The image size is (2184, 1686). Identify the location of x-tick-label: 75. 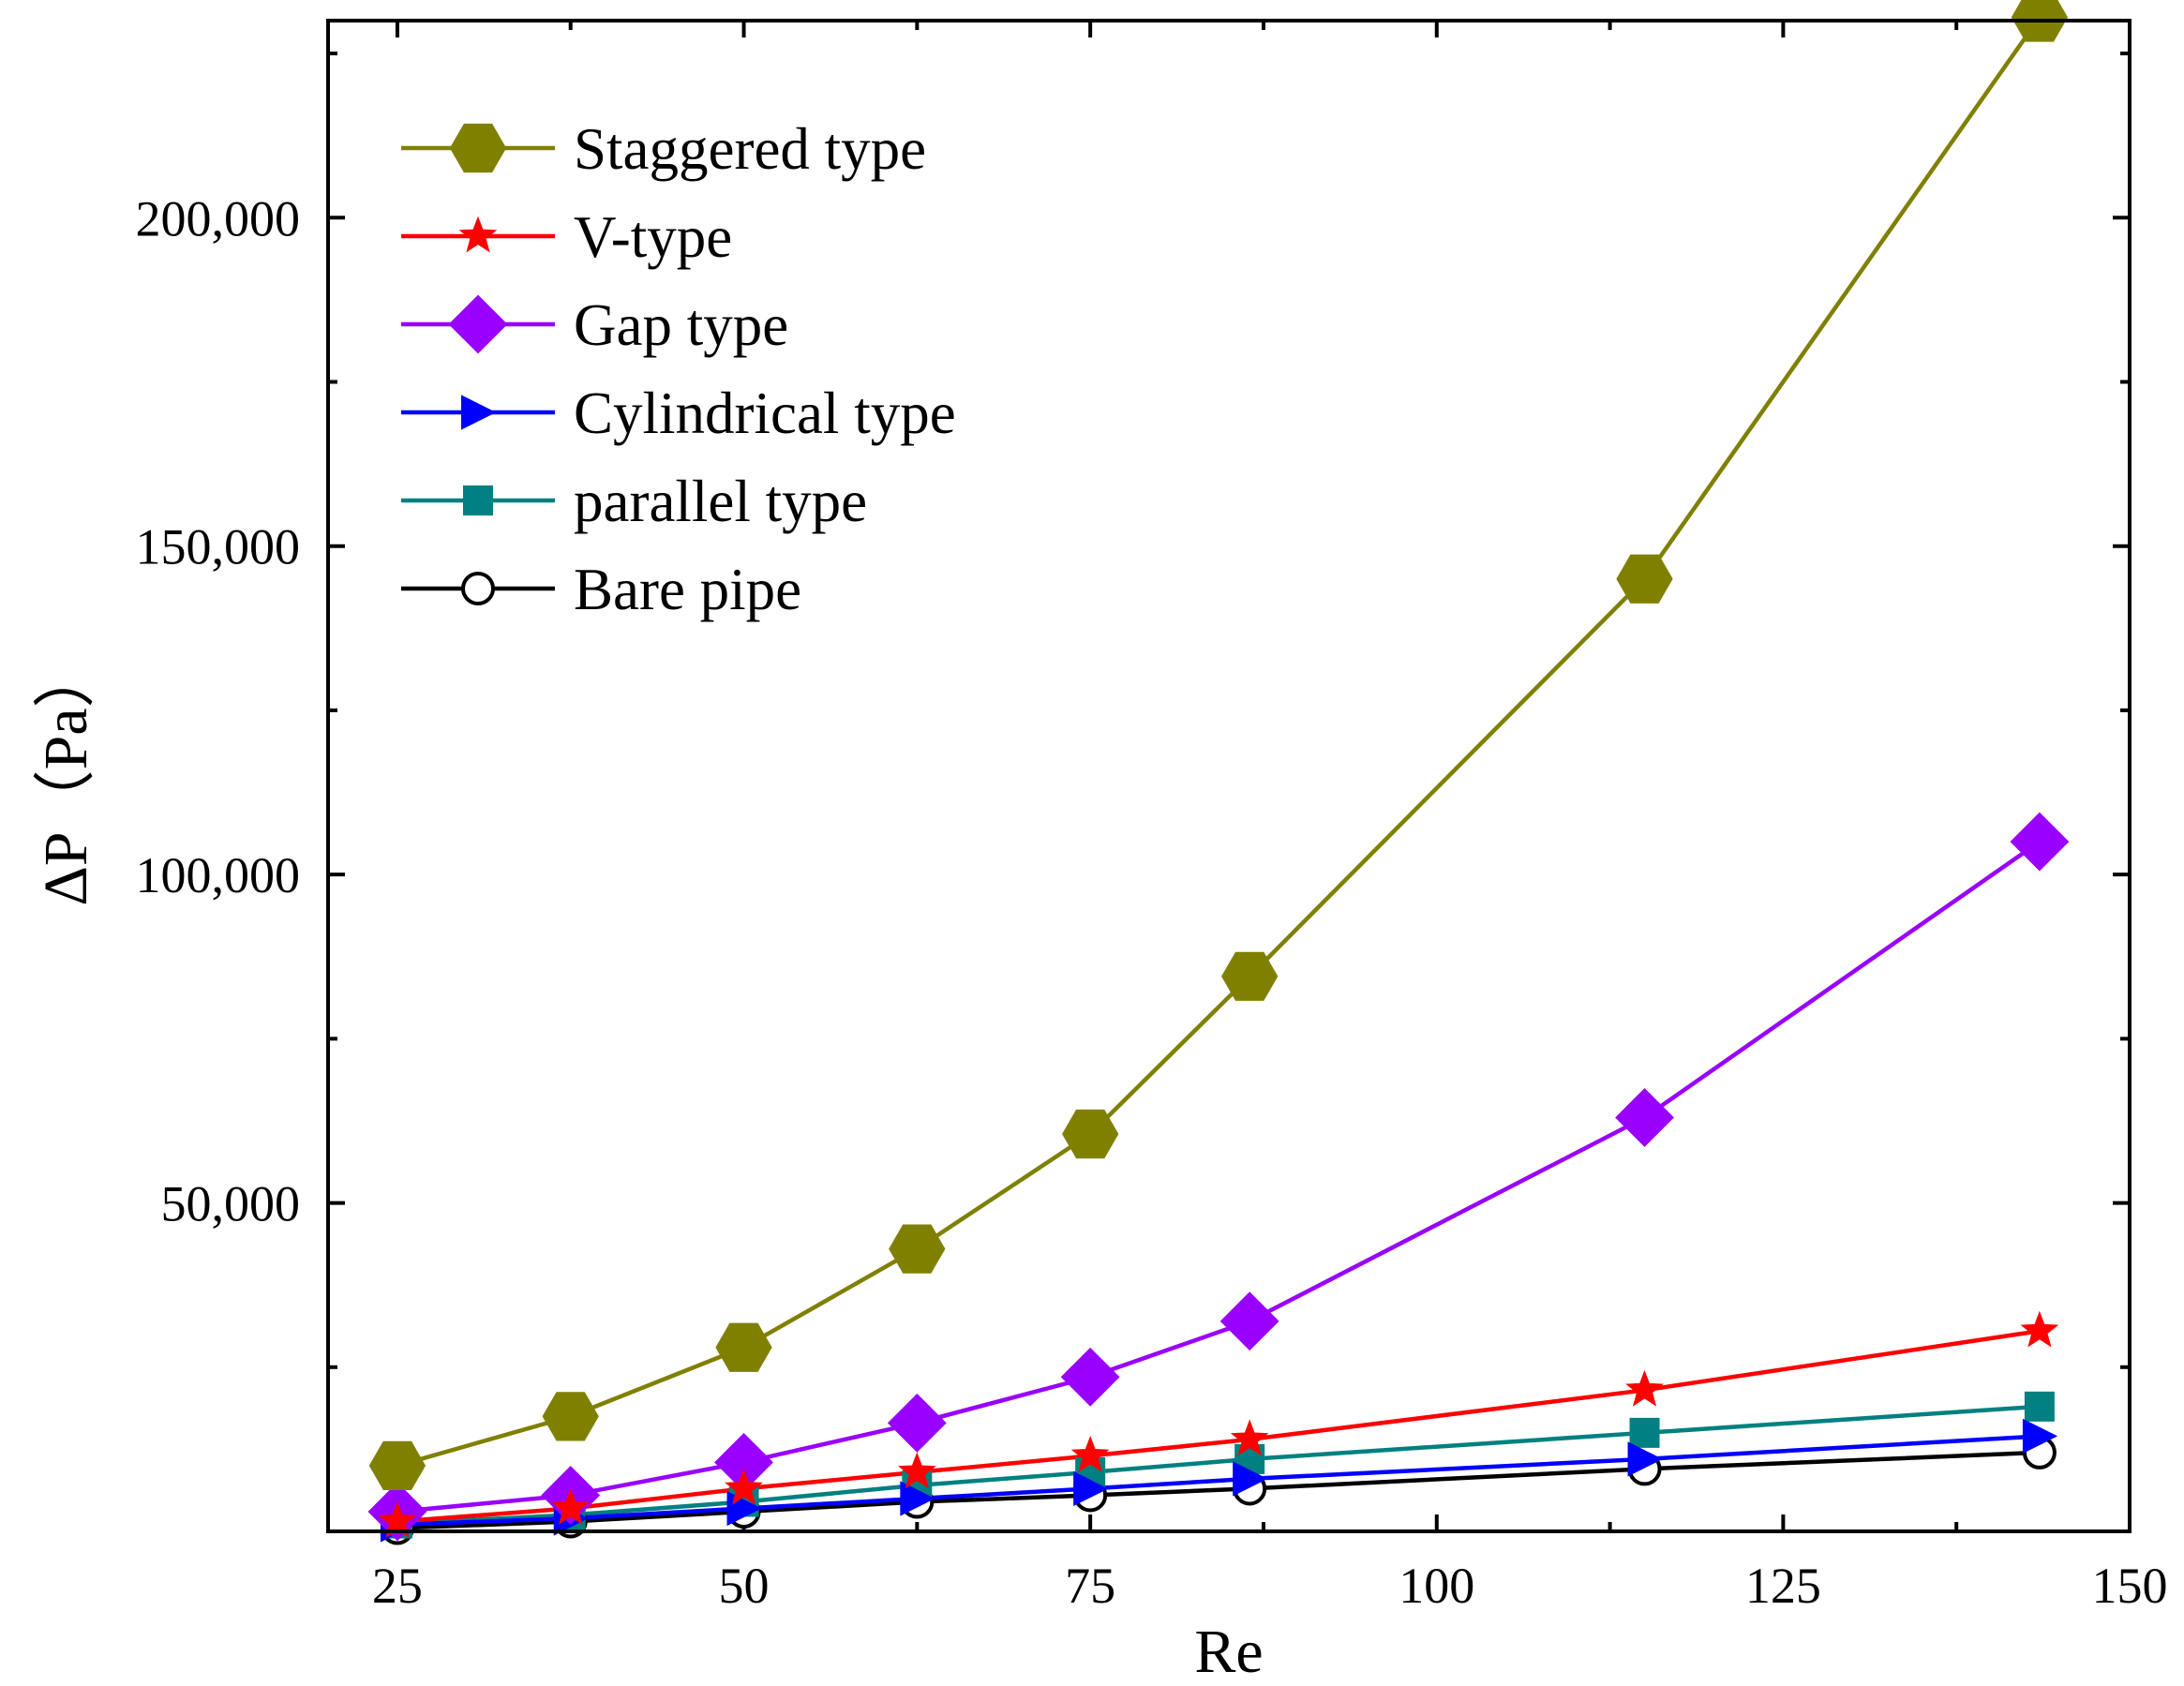
(1090, 1586).